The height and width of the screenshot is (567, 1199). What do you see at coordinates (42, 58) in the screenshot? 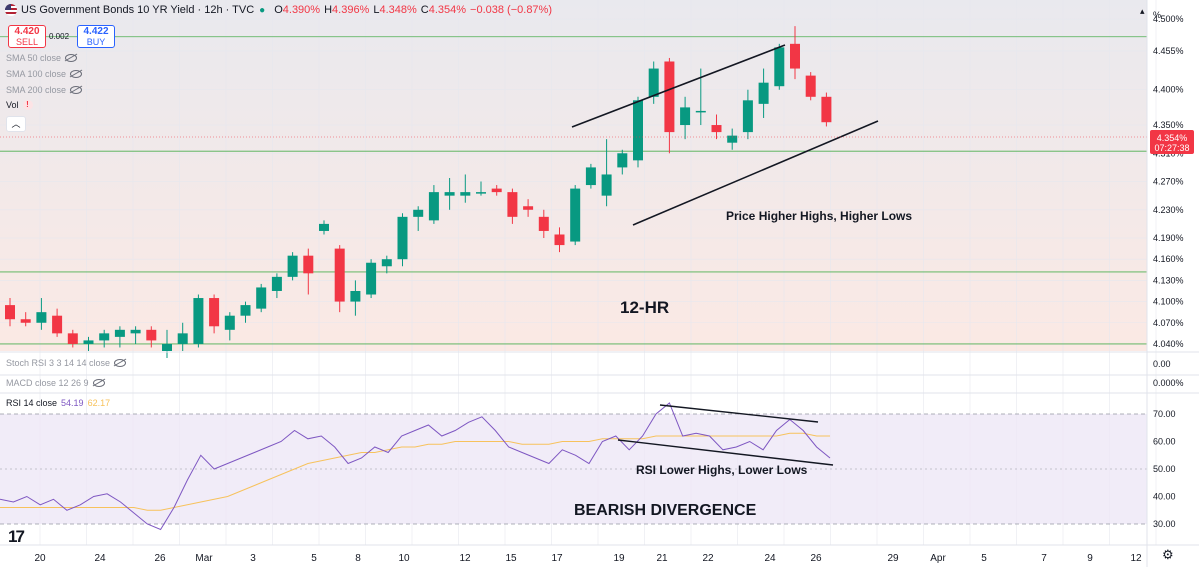
I see `sma50-legend: SMA 50 close` at bounding box center [42, 58].